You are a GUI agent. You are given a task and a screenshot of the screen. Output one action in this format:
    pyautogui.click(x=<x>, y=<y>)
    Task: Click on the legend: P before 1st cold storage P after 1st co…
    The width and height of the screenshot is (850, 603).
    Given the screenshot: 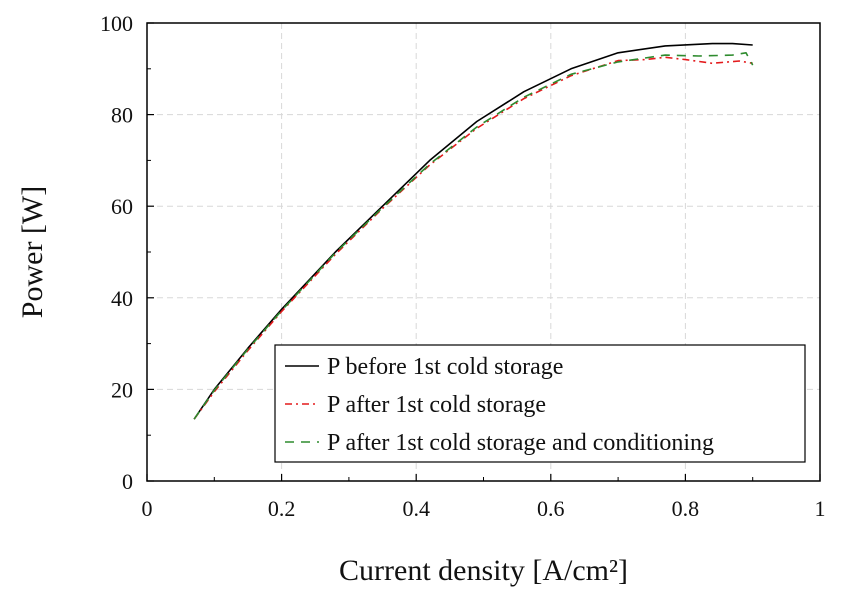 What is the action you would take?
    pyautogui.click(x=540, y=403)
    